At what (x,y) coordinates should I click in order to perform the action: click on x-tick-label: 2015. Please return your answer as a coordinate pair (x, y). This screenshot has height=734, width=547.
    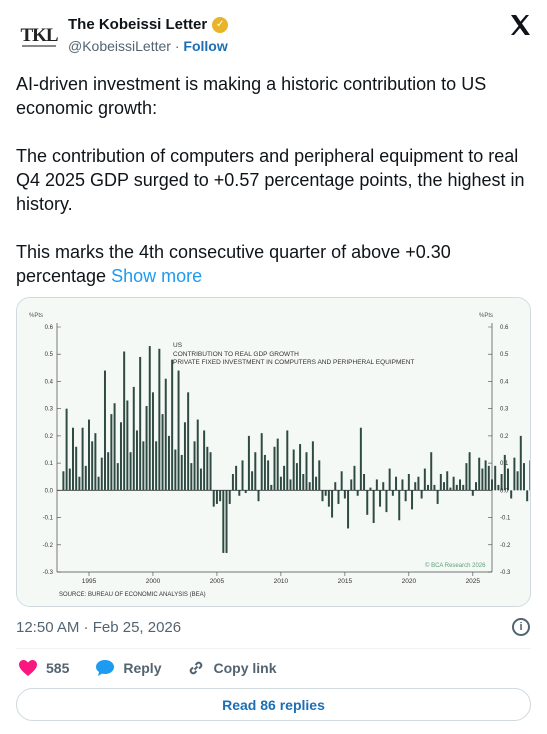
    Looking at the image, I should click on (345, 581).